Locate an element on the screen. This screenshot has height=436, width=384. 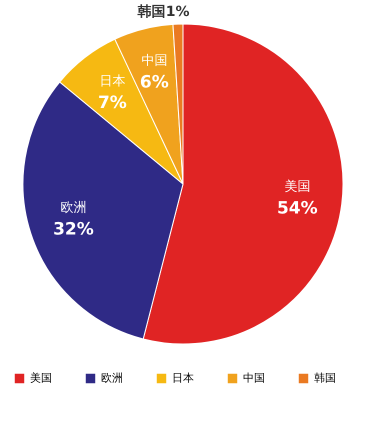
legend-label: 中国 is located at coordinates (254, 378).